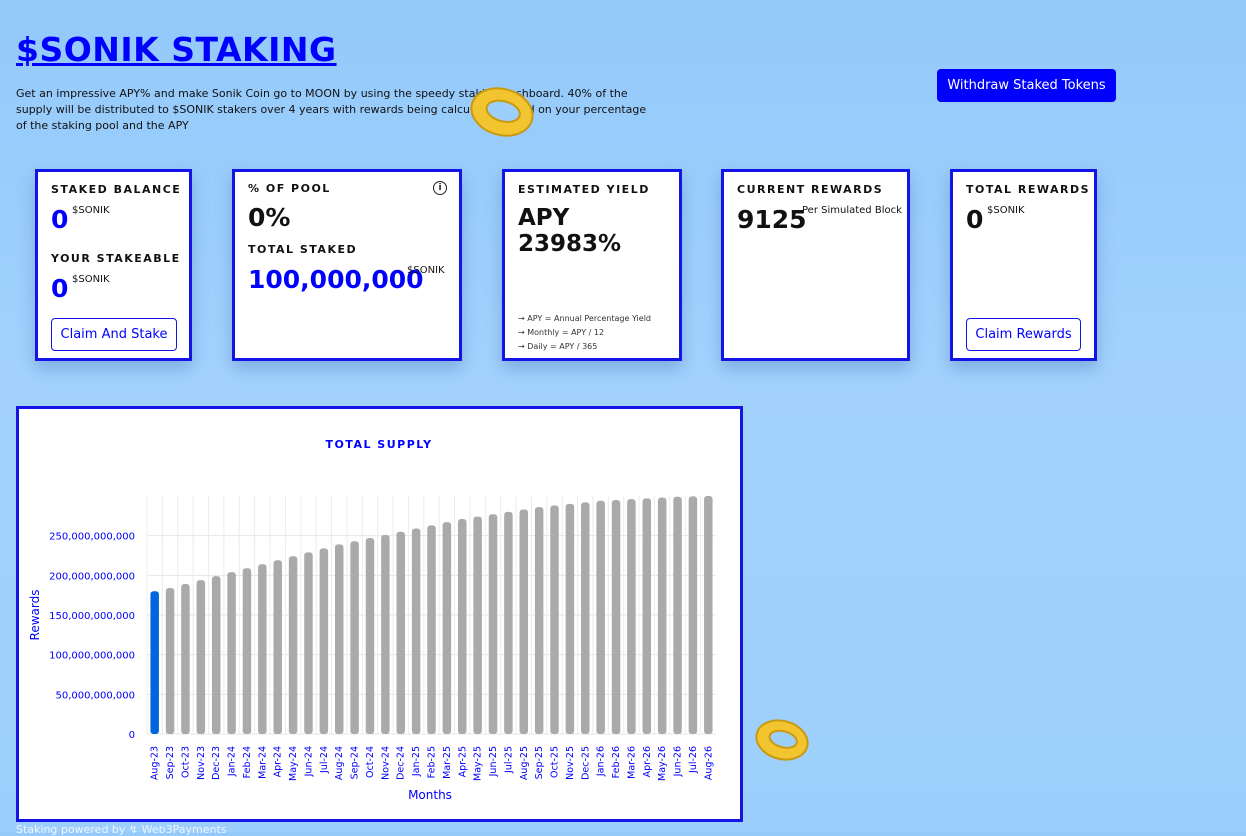  What do you see at coordinates (95, 695) in the screenshot?
I see `y-tick-label: 50,000,000,000` at bounding box center [95, 695].